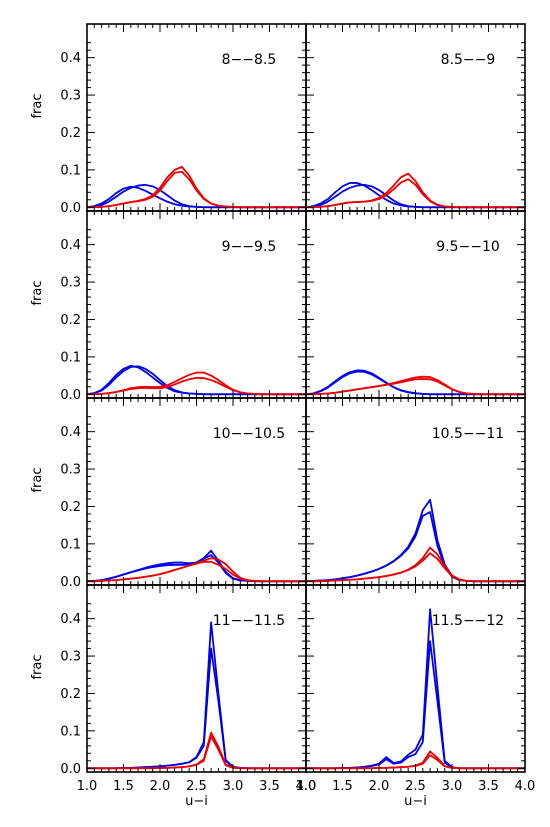  What do you see at coordinates (196, 304) in the screenshot?
I see `panel-3: 9−−9.5` at bounding box center [196, 304].